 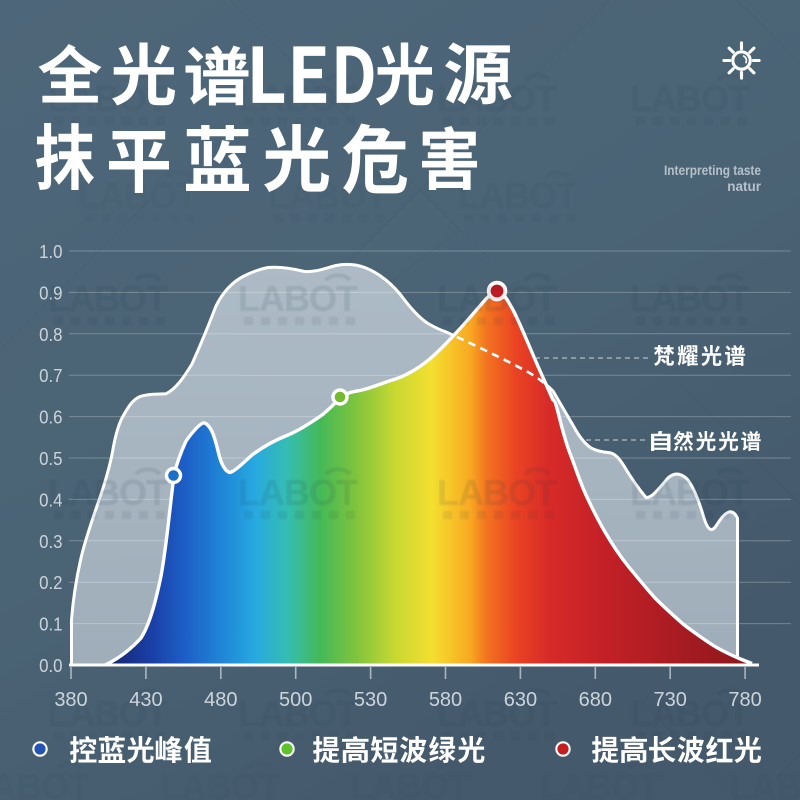 What do you see at coordinates (145, 700) in the screenshot?
I see `svg-text: 430` at bounding box center [145, 700].